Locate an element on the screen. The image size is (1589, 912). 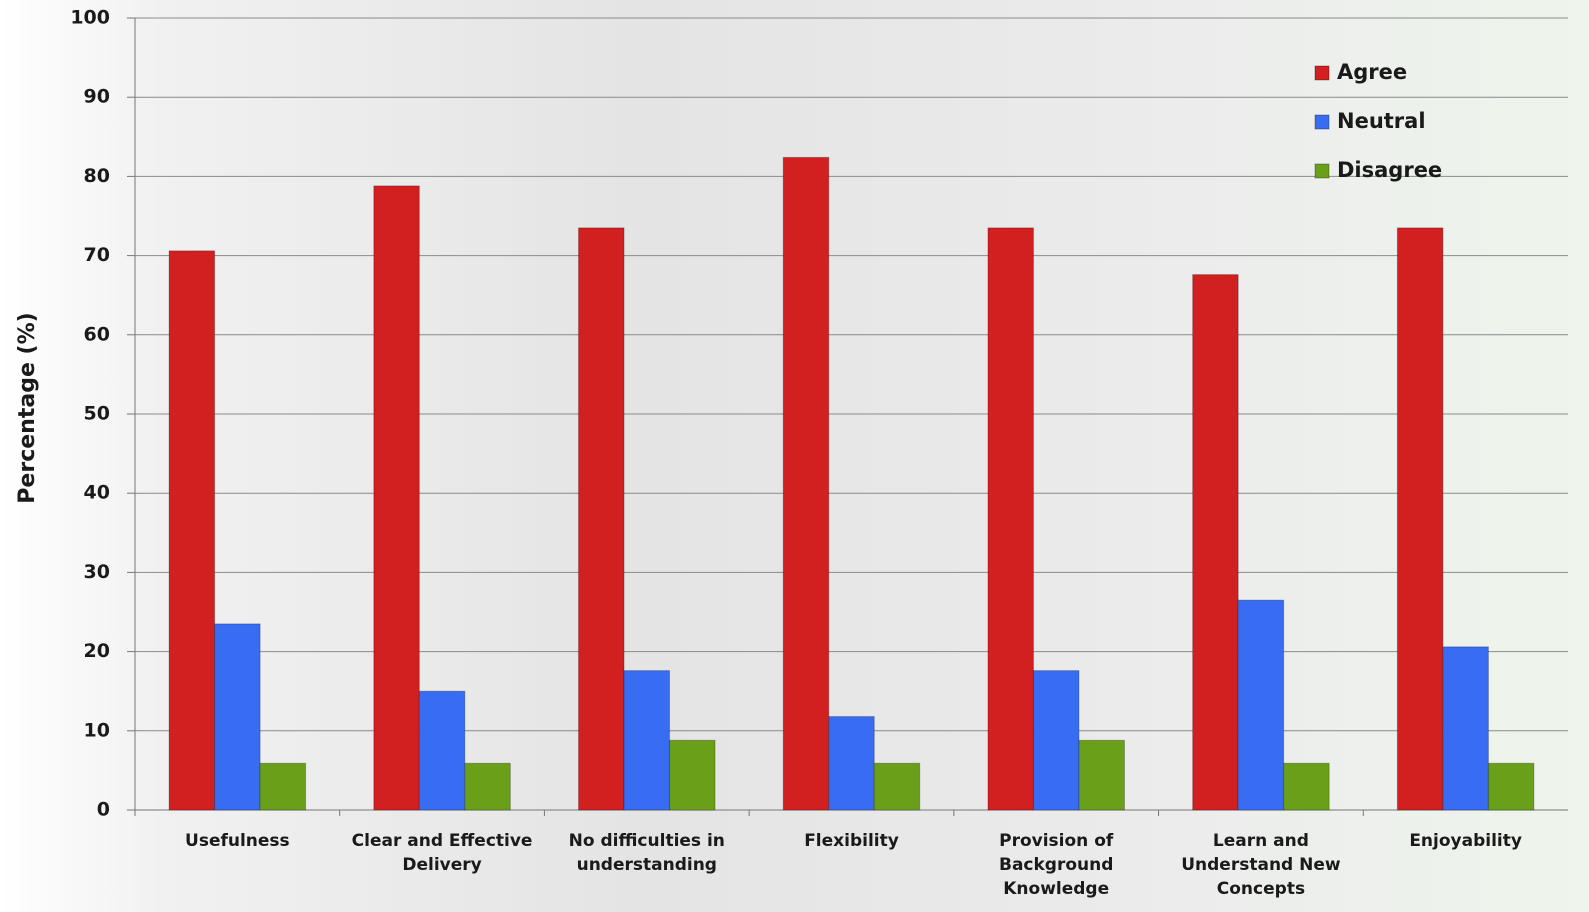
y-tick-label: 20 is located at coordinates (97, 651).